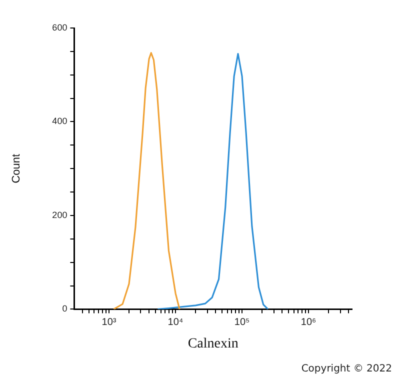 The image size is (400, 378). Describe the element at coordinates (60, 121) in the screenshot. I see `y-tick-label: 400` at that location.